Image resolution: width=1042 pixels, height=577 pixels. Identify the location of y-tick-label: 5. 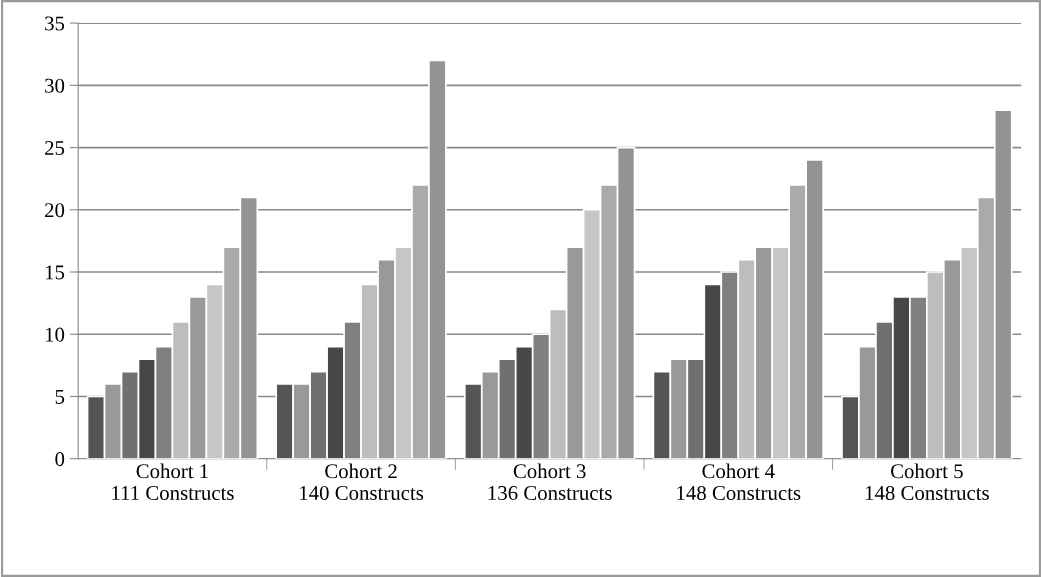
(60, 397).